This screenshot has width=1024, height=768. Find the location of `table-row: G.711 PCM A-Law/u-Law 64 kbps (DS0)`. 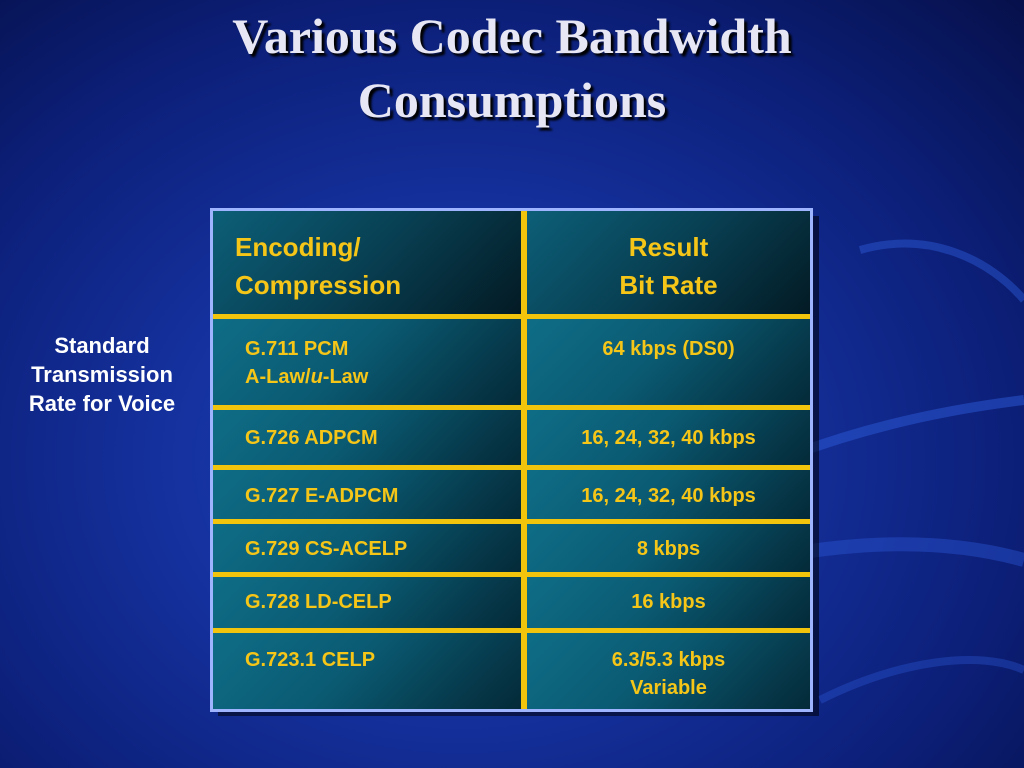

table-row: G.711 PCM A-Law/u-Law 64 kbps (DS0) is located at coordinates (511, 362).